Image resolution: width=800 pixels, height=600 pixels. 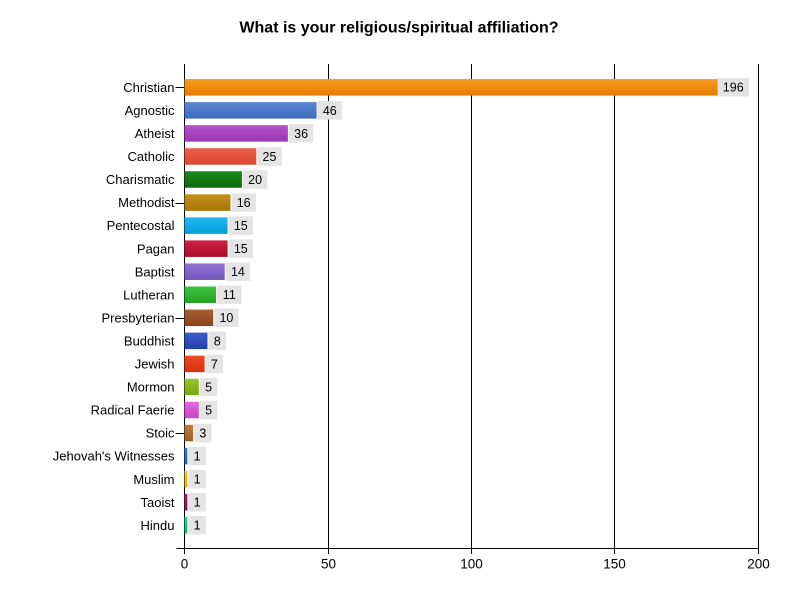 I want to click on svg-text: Christian, so click(x=148, y=87).